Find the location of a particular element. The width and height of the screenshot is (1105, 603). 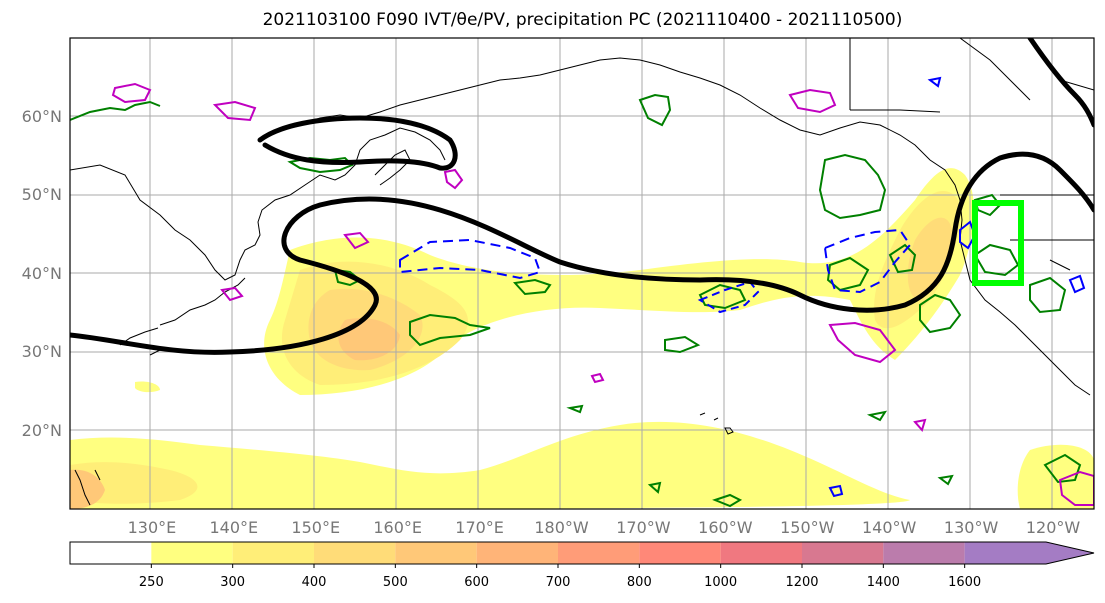

colorbar is located at coordinates (582, 554).